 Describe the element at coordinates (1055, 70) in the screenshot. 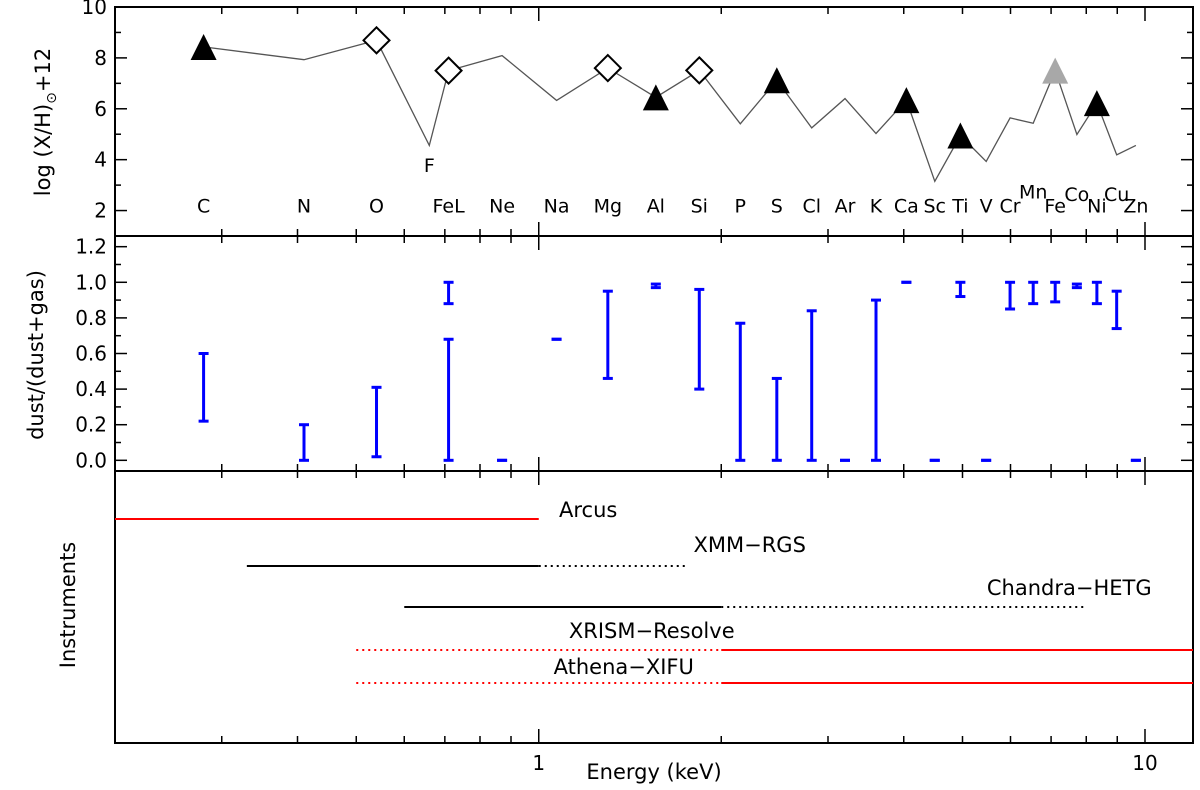

I see `marker-fe-triangle` at that location.